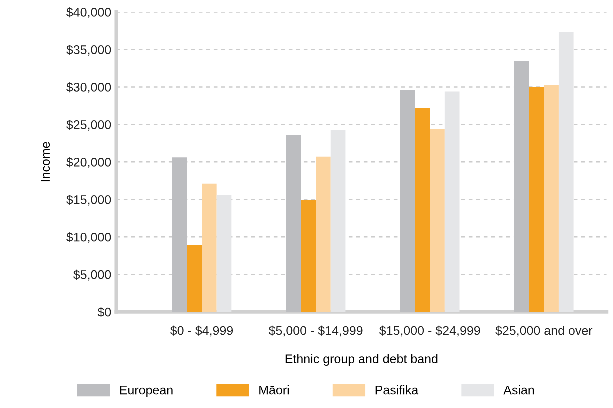 The image size is (613, 408). What do you see at coordinates (89, 13) in the screenshot?
I see `y-tick-label: $40,000` at bounding box center [89, 13].